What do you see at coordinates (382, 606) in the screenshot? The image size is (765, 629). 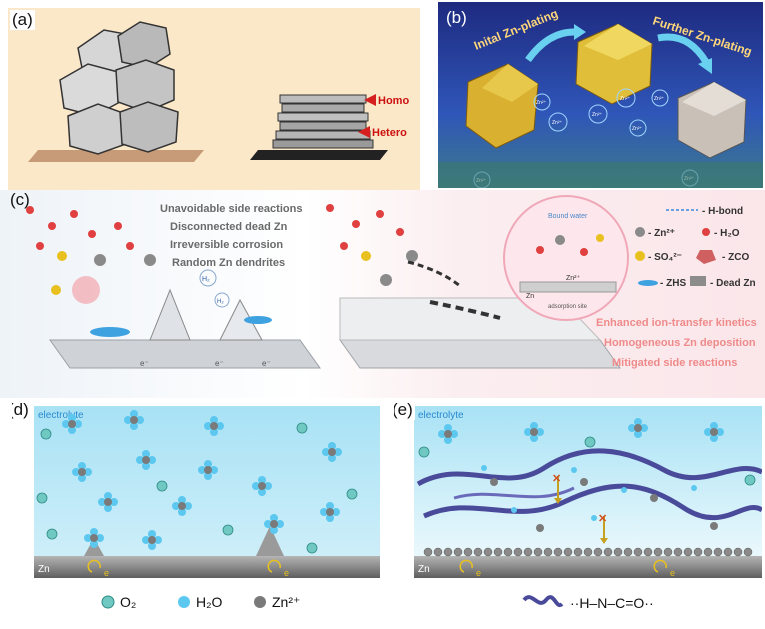 I see `bottom-legend: O₂ H₂O Zn²⁺ ··H–N–C=O··` at bounding box center [382, 606].